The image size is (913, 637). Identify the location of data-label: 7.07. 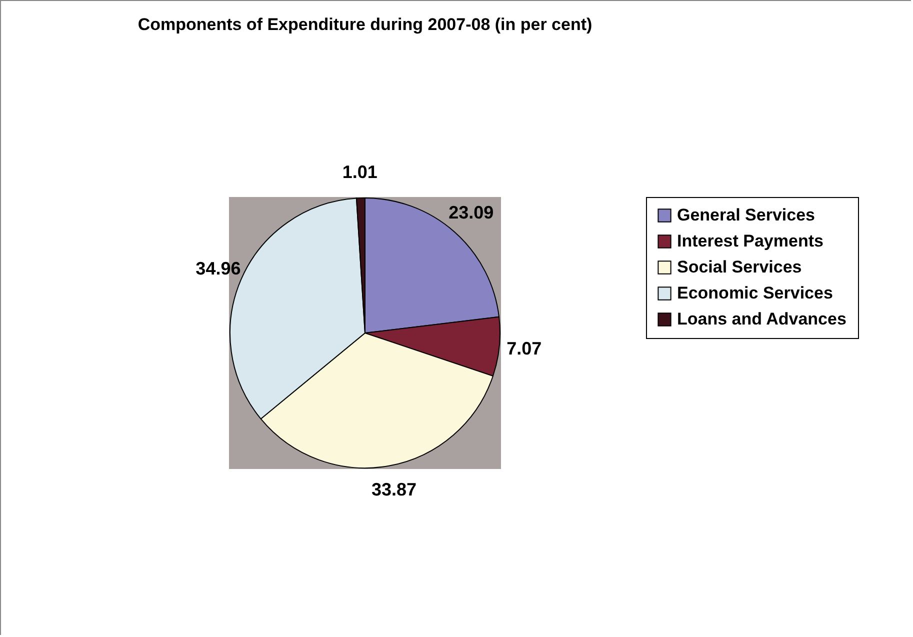
(524, 348).